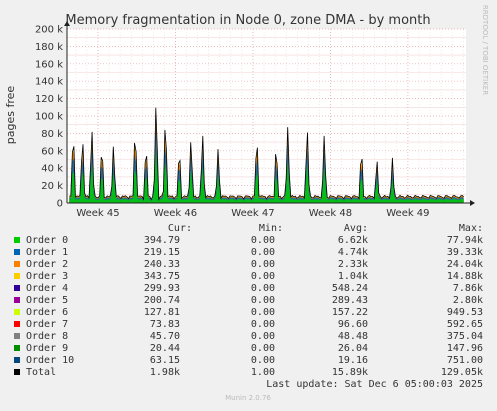  Describe the element at coordinates (47, 324) in the screenshot. I see `legend-series-name: Order 7` at that location.